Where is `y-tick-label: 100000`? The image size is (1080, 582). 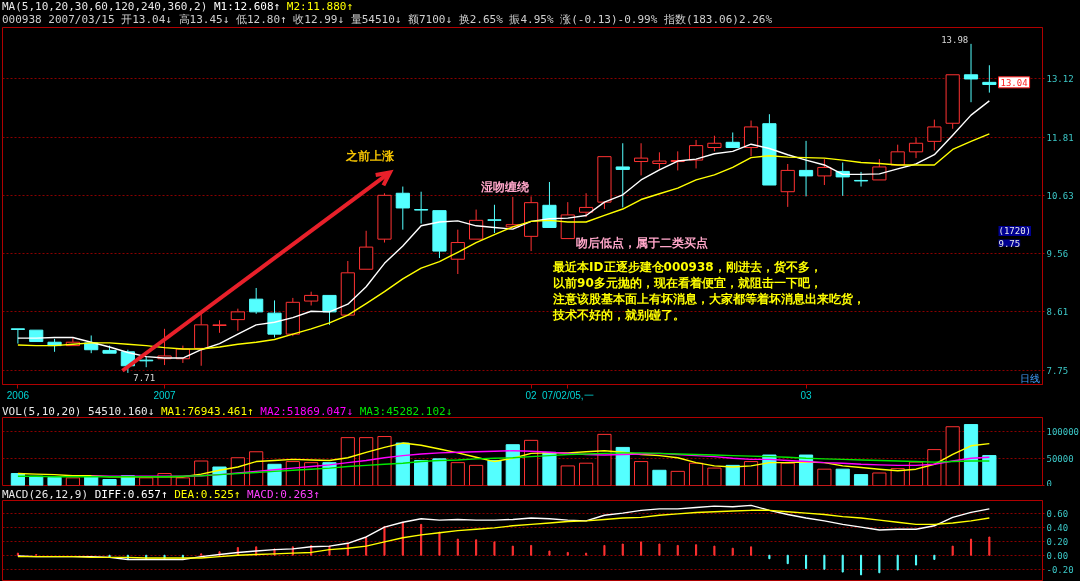
y-tick-label: 100000 is located at coordinates (1063, 431).